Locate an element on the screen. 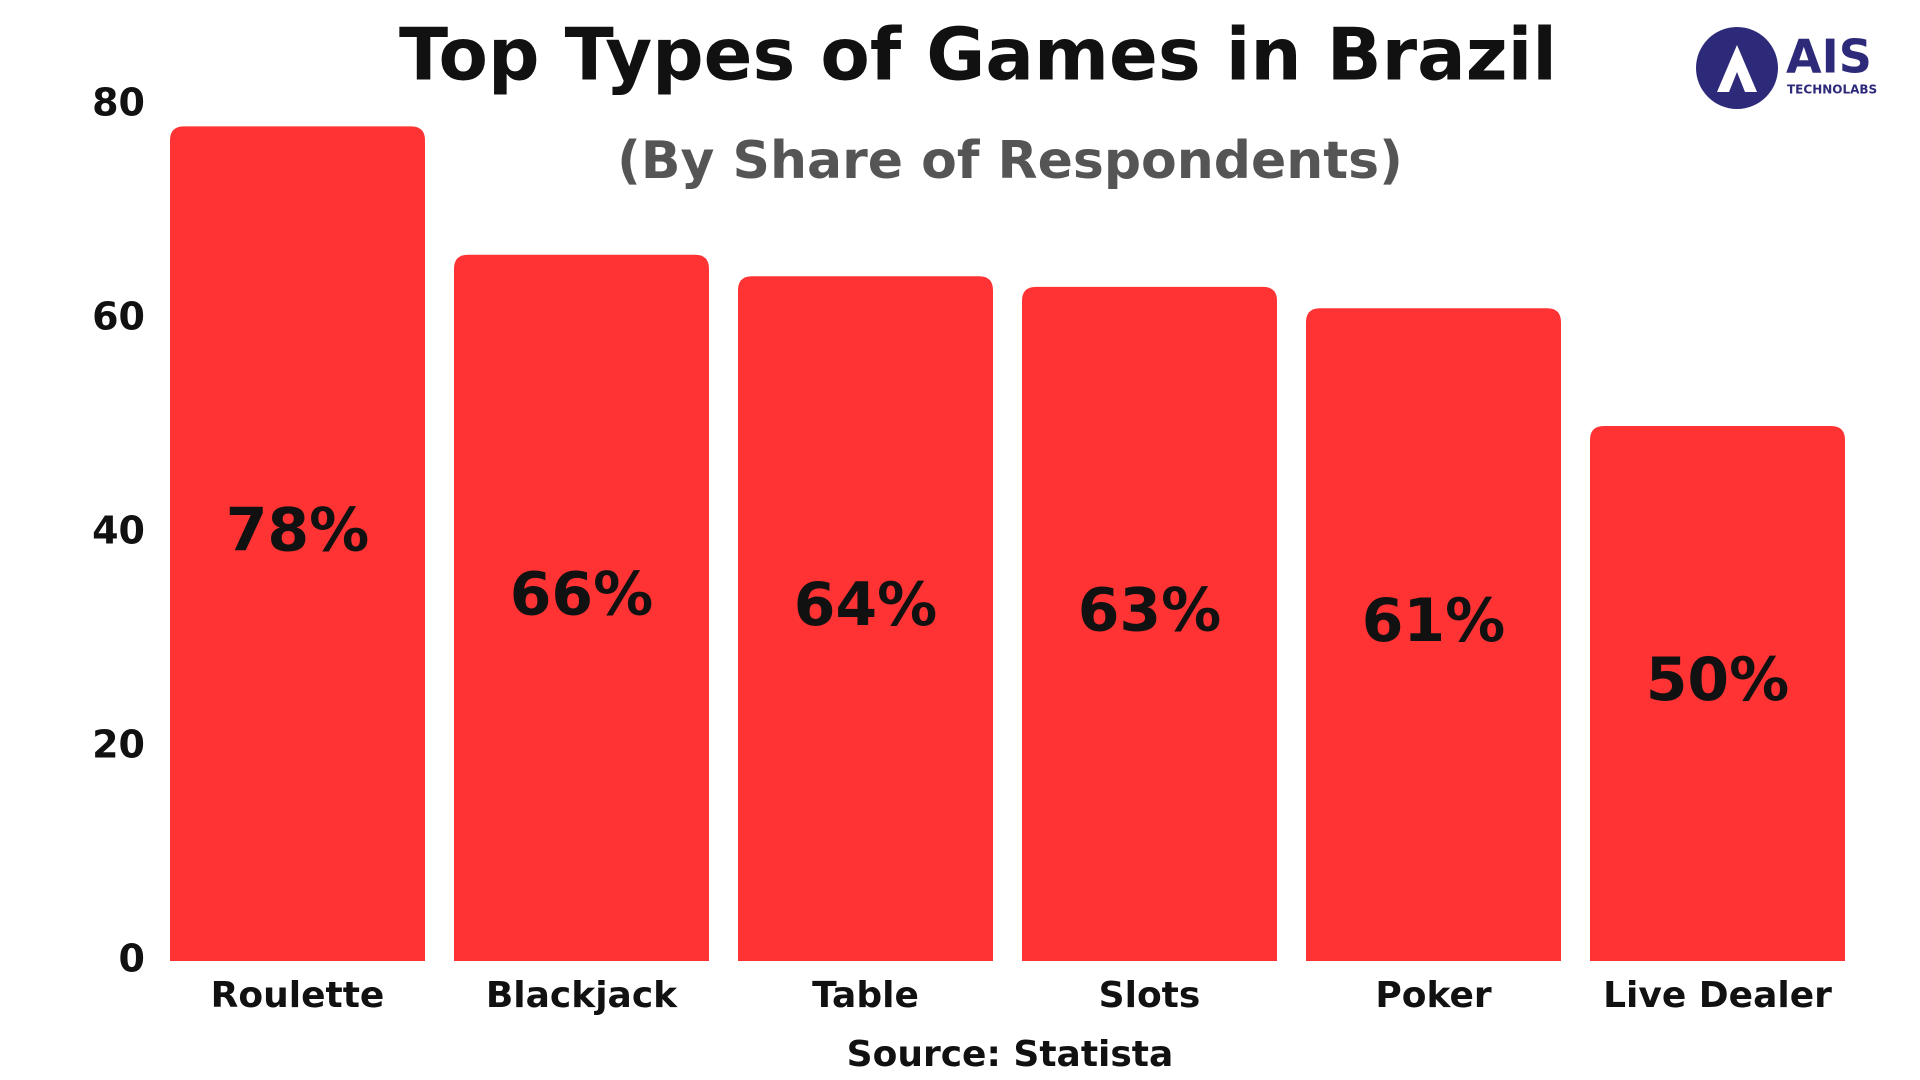 The height and width of the screenshot is (1080, 1920). y-tick-label: 80 is located at coordinates (118, 103).